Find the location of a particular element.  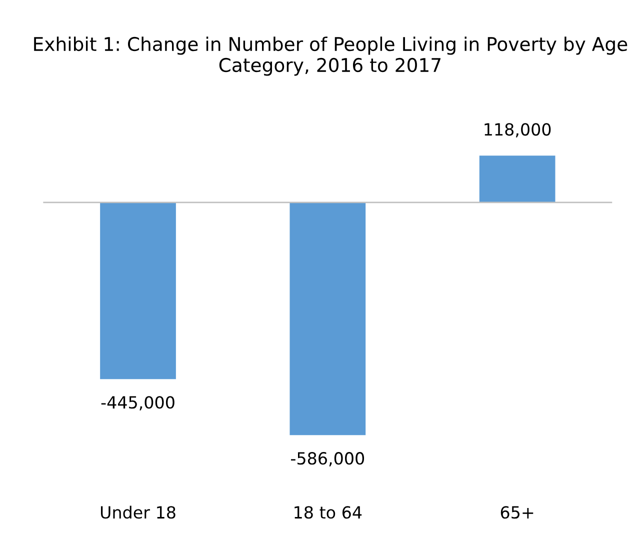

x-tick-label: Under 18 is located at coordinates (138, 512).